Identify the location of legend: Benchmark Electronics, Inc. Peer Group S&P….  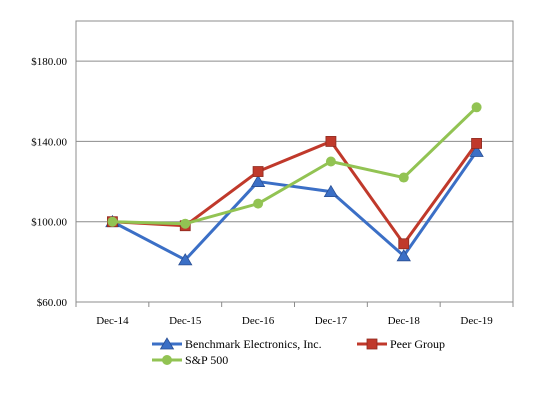
(298, 352).